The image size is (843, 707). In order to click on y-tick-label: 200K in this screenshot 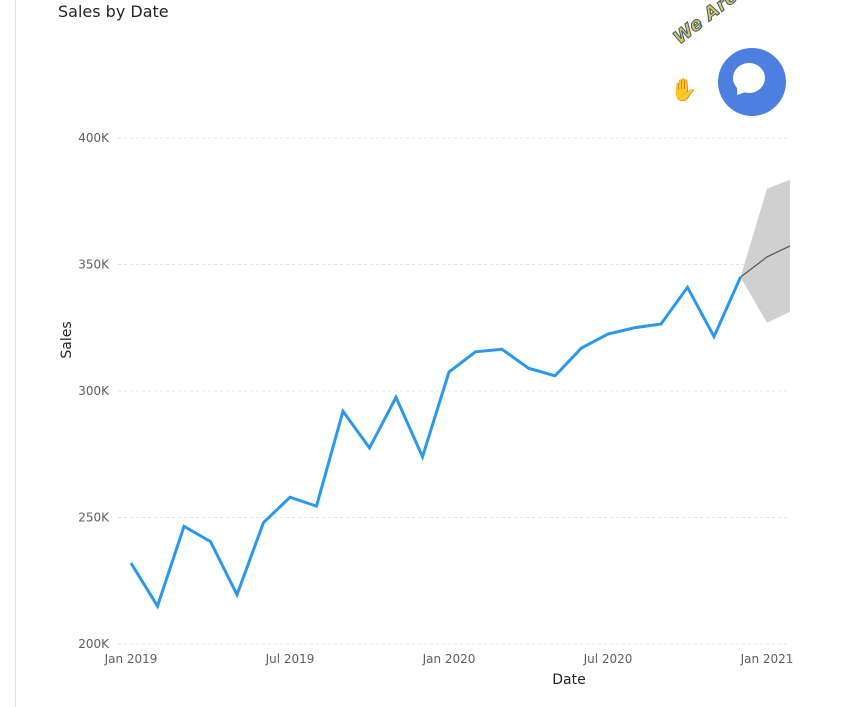, I will do `click(94, 644)`.